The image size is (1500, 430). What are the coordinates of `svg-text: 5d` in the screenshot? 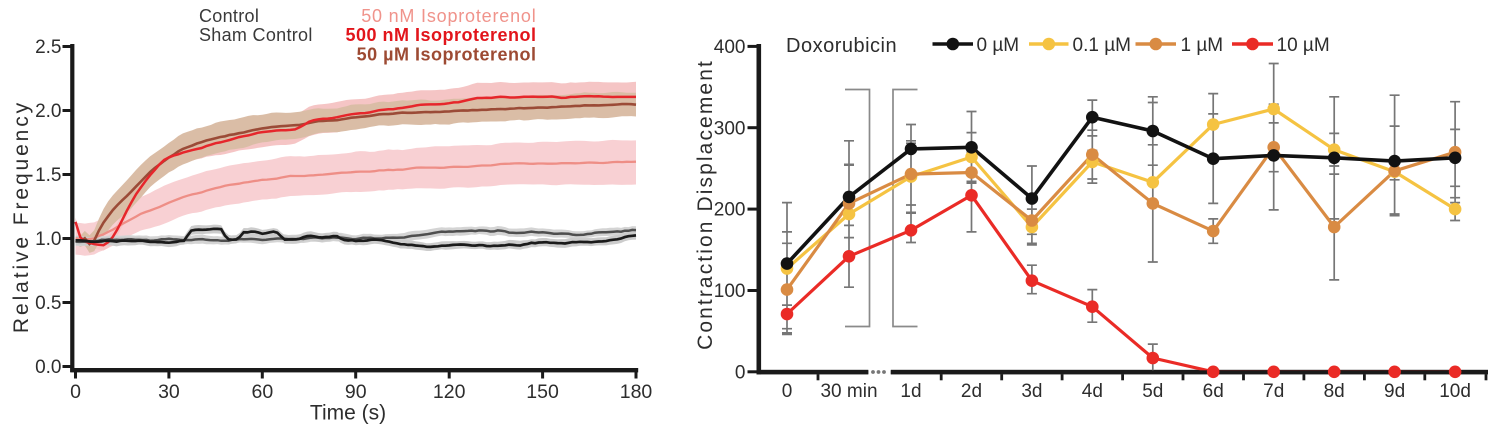 It's located at (1152, 391).